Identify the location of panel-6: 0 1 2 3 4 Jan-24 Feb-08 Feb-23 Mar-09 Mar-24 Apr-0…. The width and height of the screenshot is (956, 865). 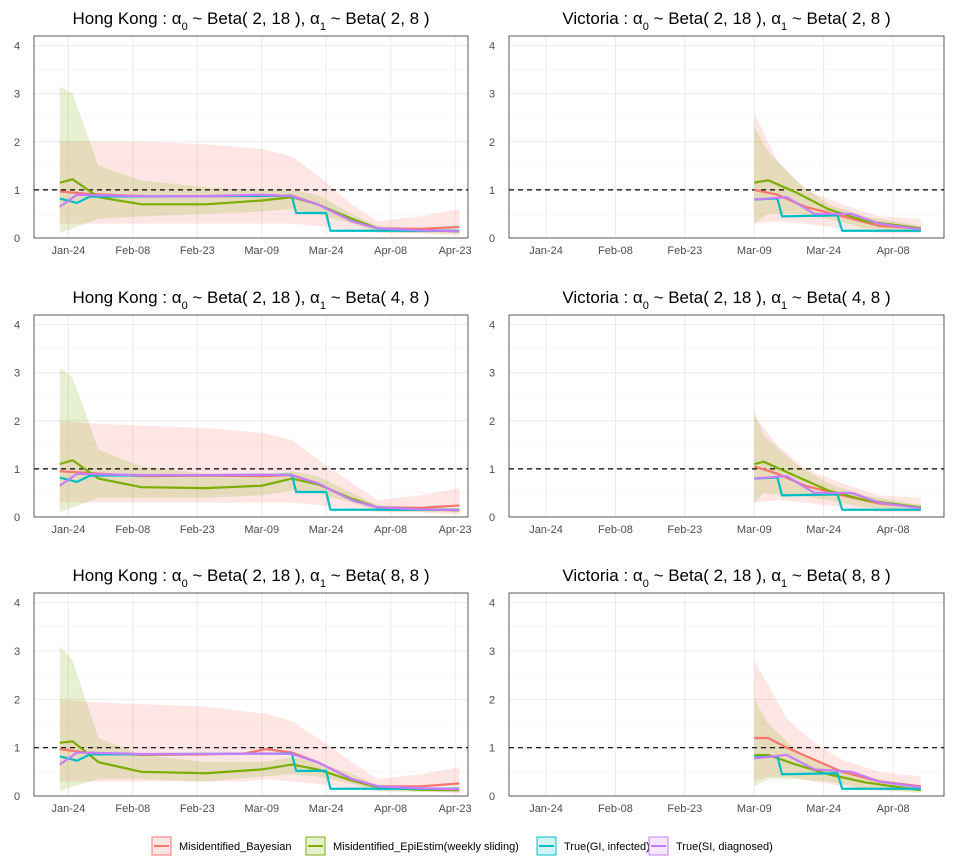
(717, 690).